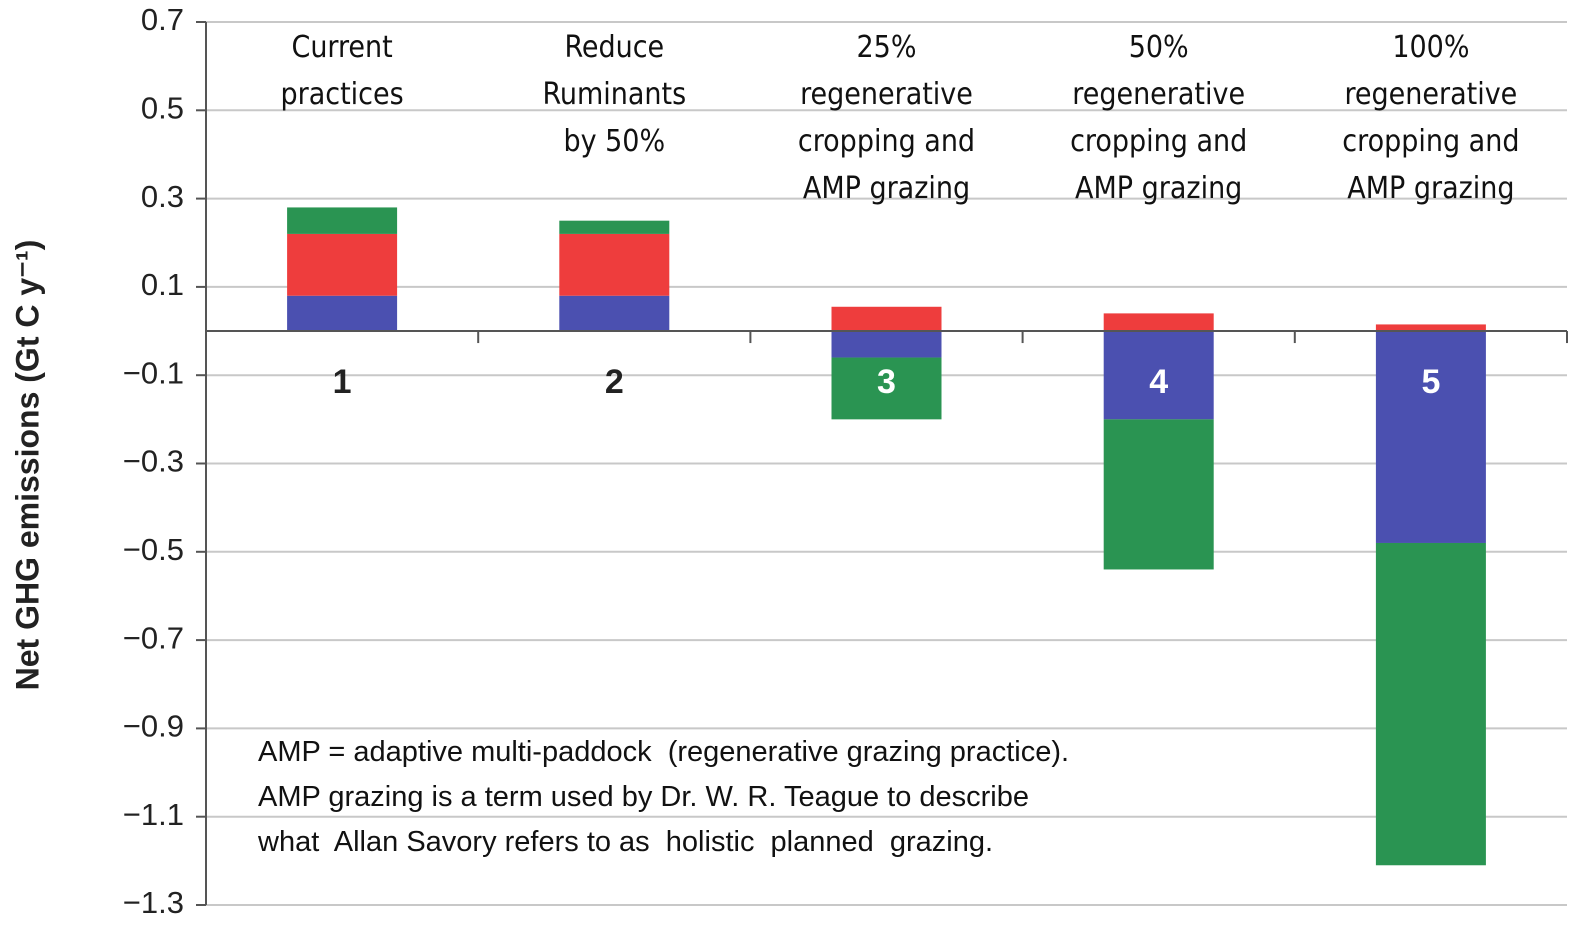  I want to click on y-tick-label: −1.3, so click(153, 902).